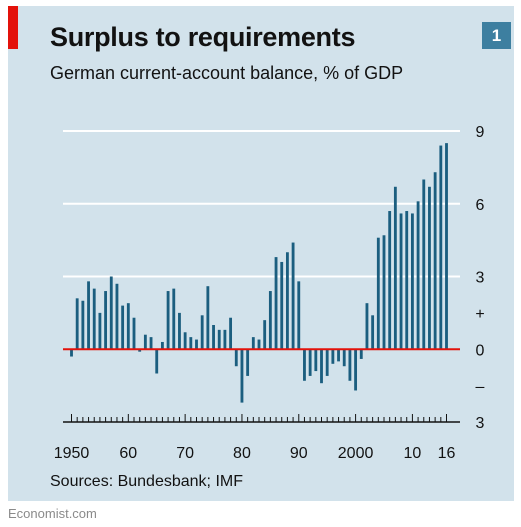 This screenshot has width=521, height=527. What do you see at coordinates (480, 205) in the screenshot?
I see `y-tick-label: 6` at bounding box center [480, 205].